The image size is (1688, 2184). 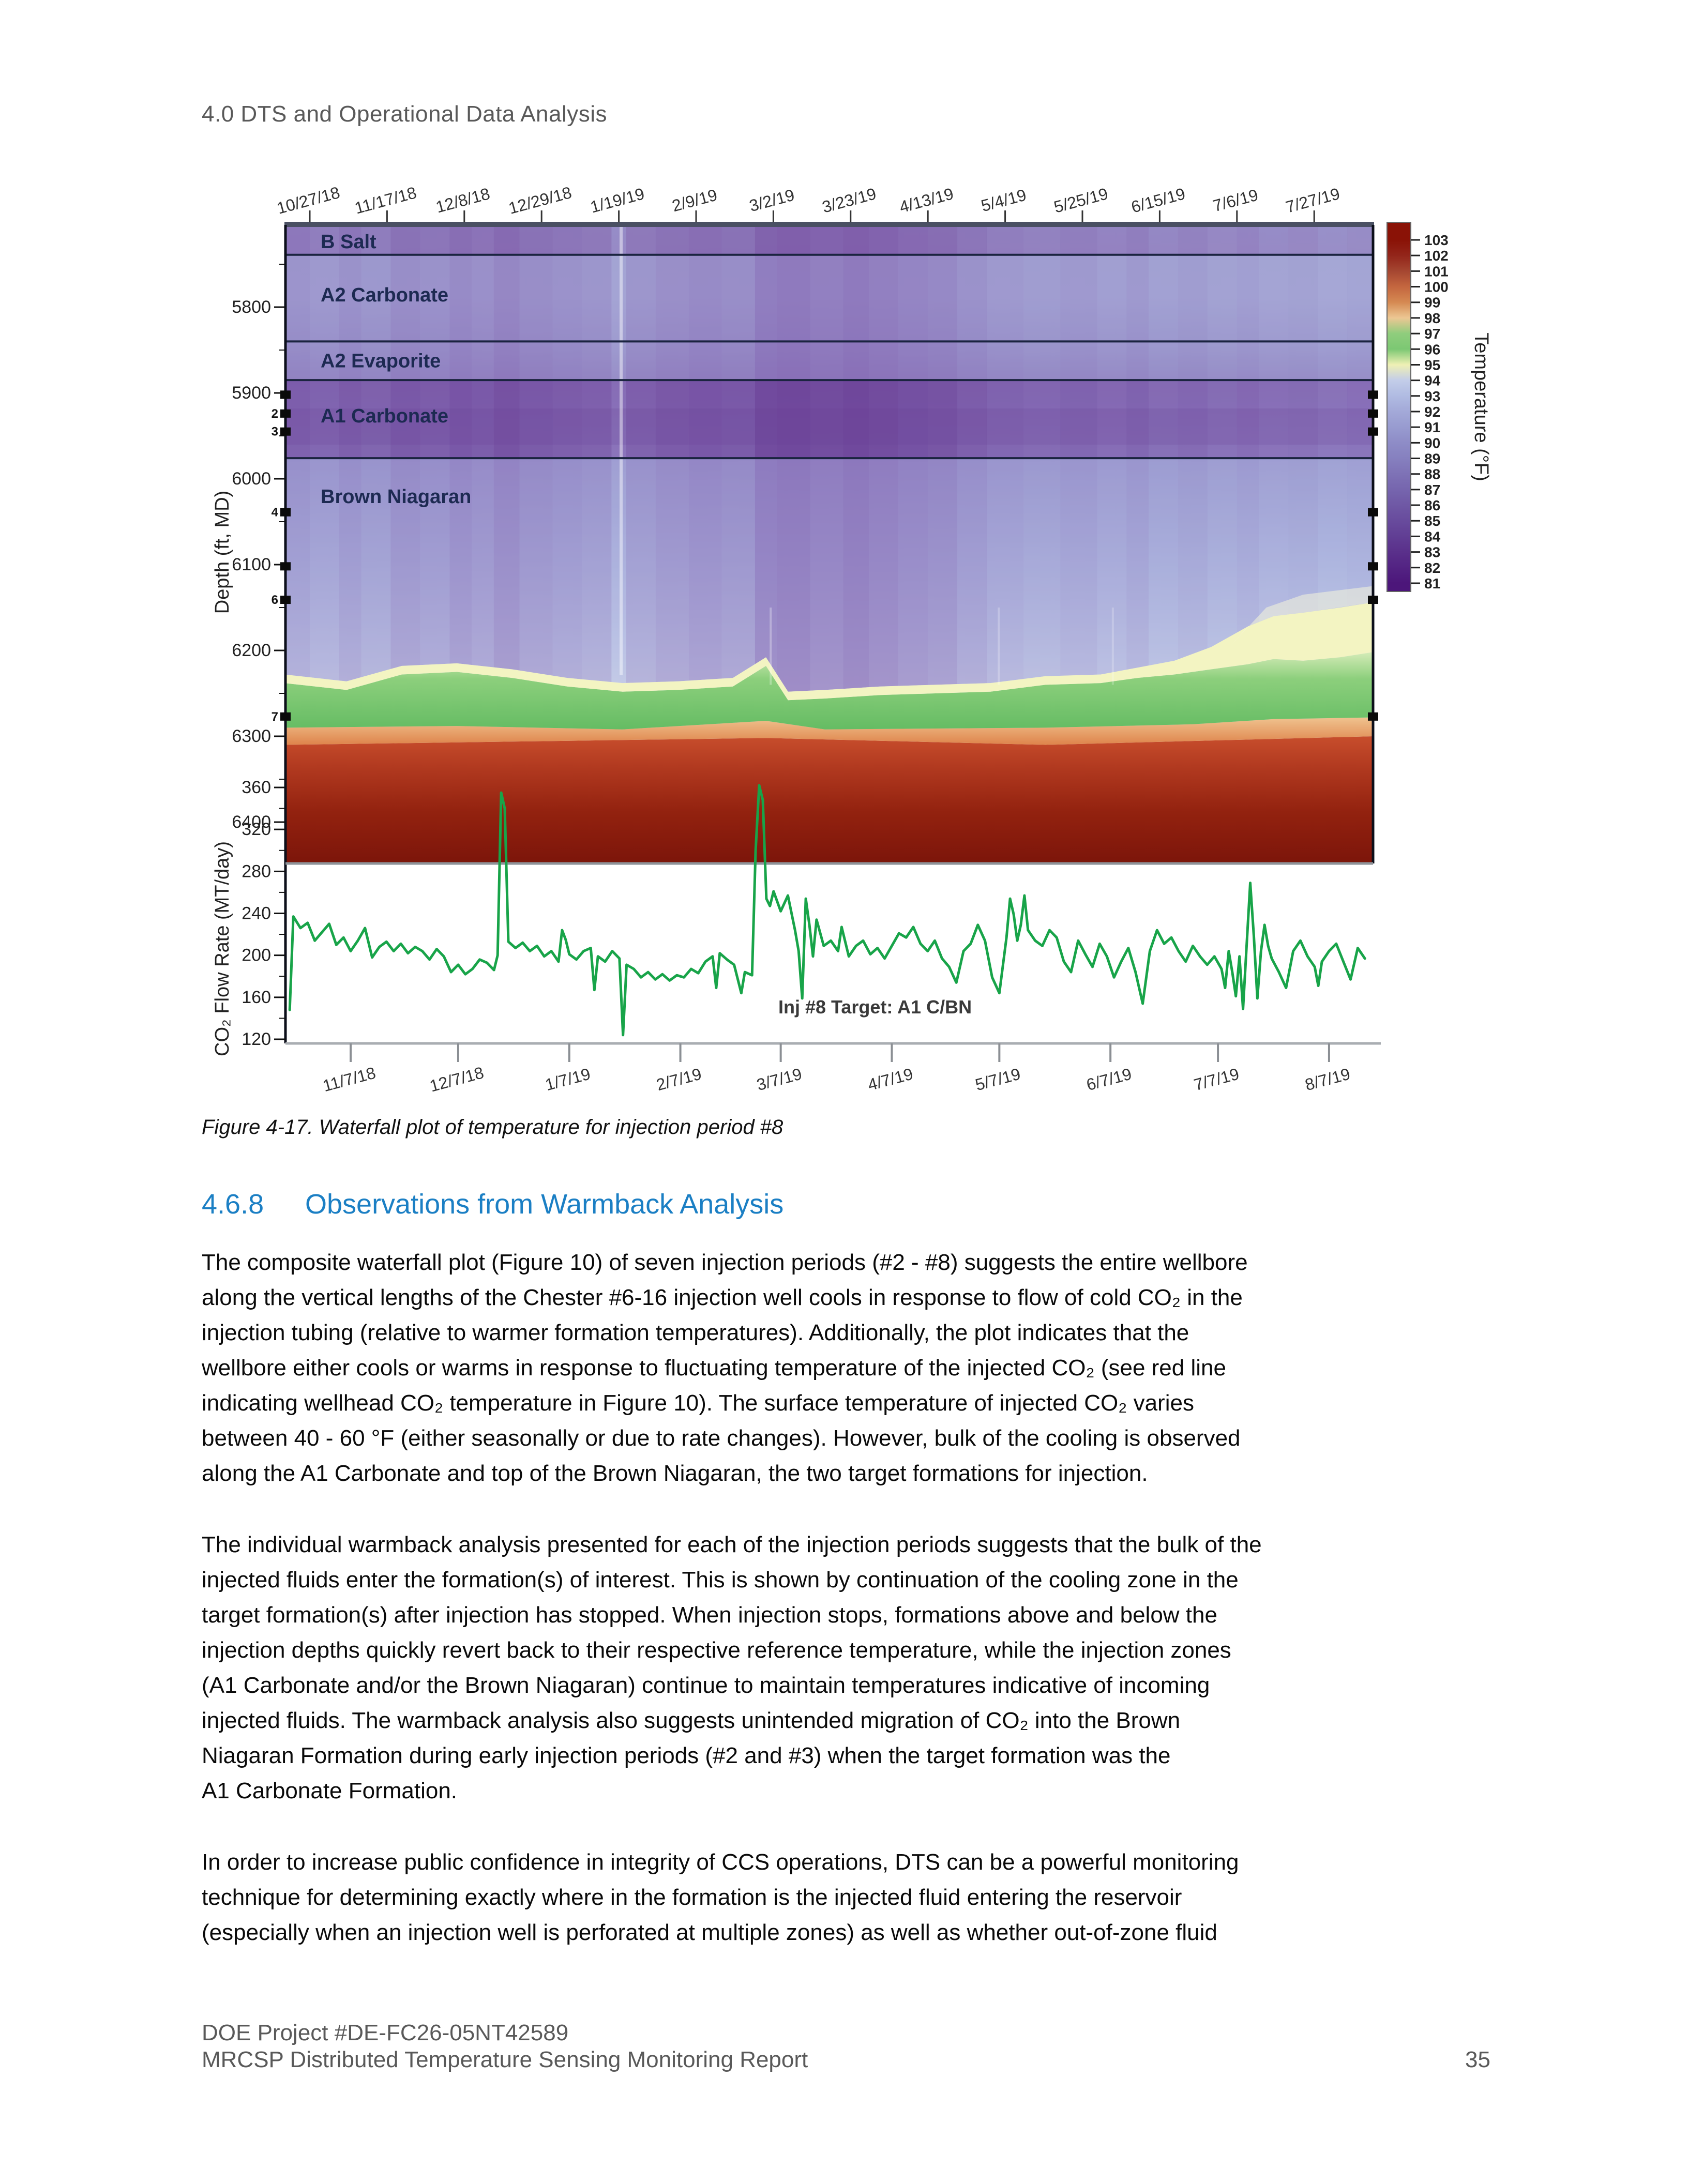 I want to click on thermal-bands, so click(x=829, y=725).